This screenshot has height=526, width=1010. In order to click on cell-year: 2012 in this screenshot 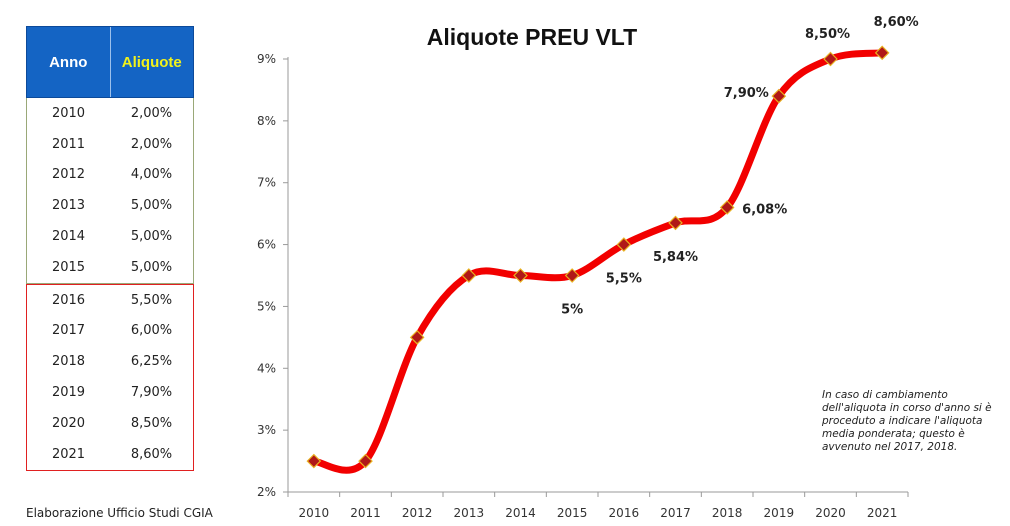, I will do `click(68, 175)`.